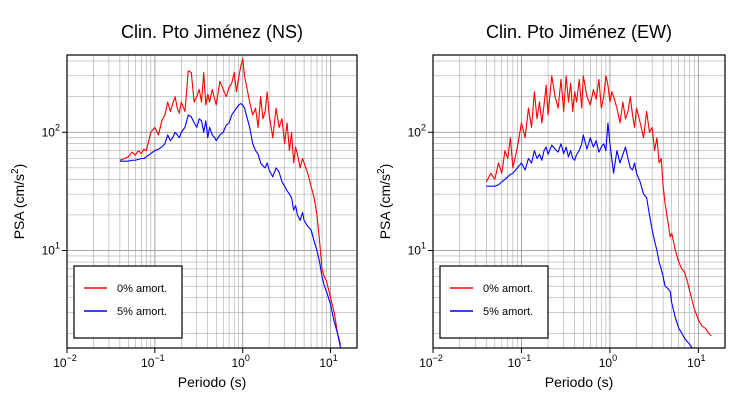 This screenshot has height=400, width=730. Describe the element at coordinates (212, 32) in the screenshot. I see `chart-title: Clin. Pto Jiménez (NS)` at that location.